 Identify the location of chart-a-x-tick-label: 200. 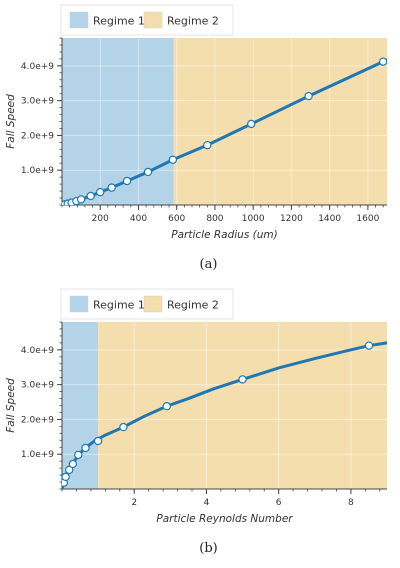
(100, 219).